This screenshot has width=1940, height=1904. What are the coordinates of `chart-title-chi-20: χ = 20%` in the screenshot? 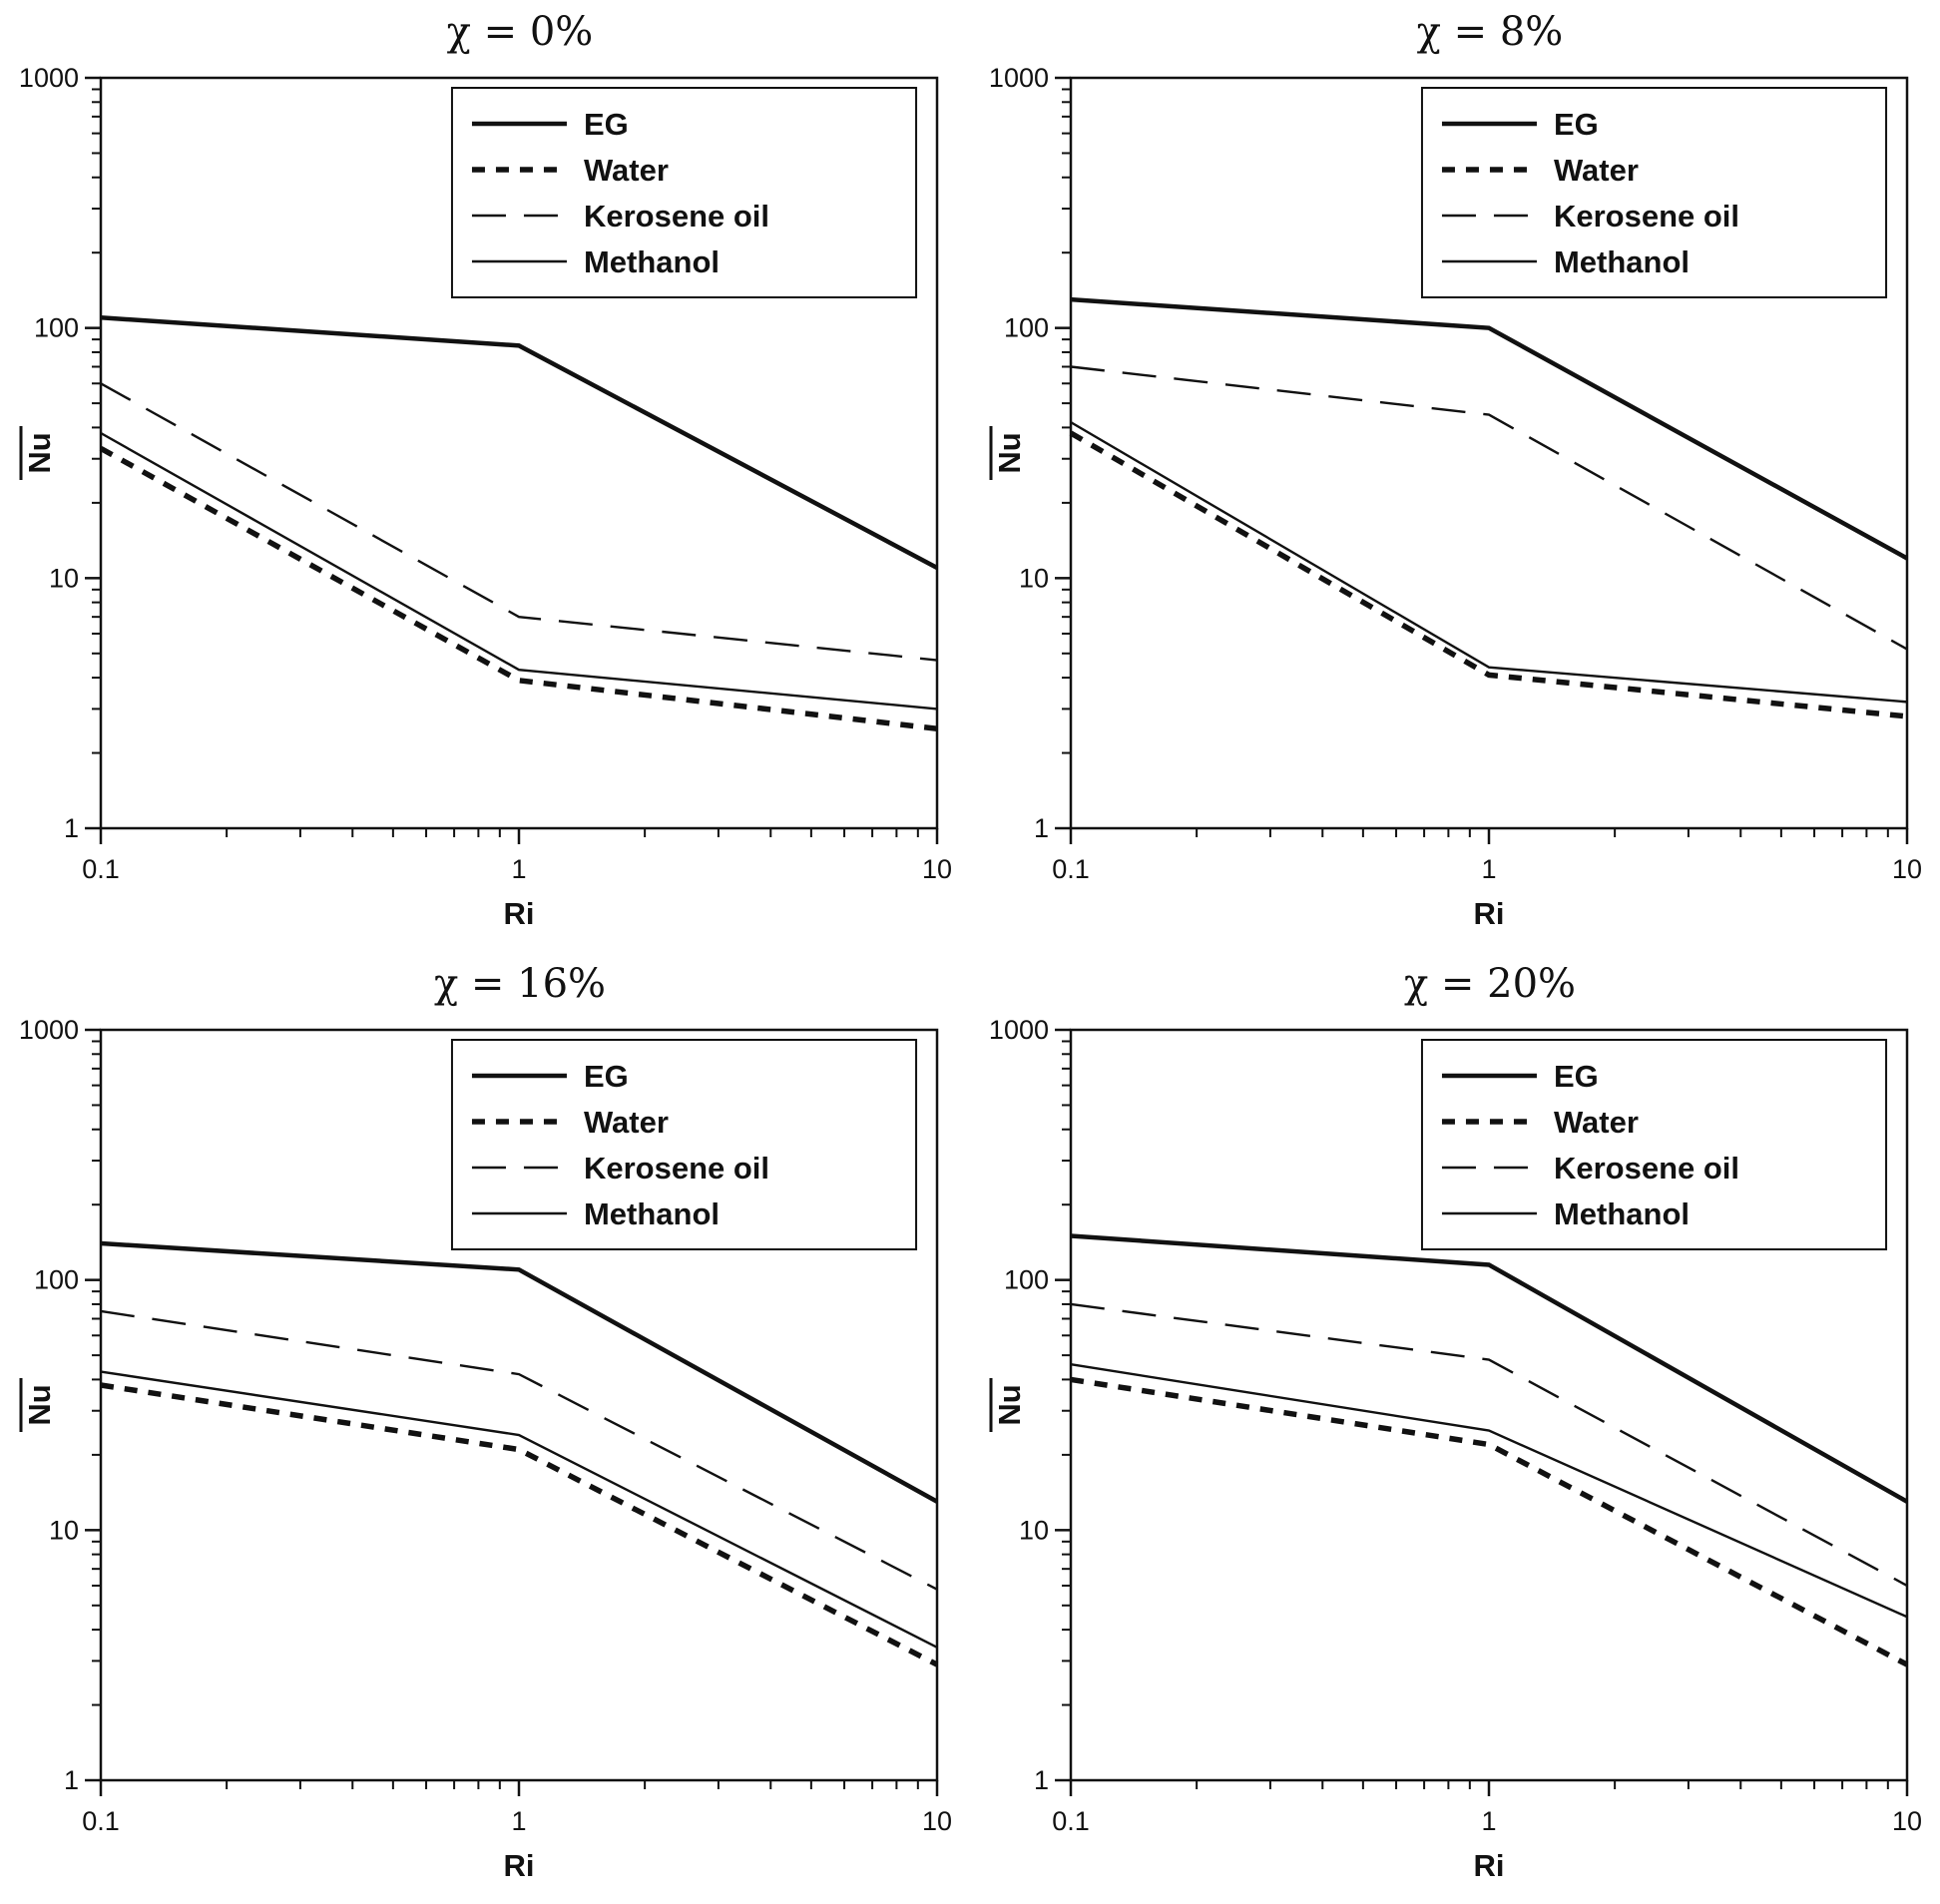 It's located at (1490, 984).